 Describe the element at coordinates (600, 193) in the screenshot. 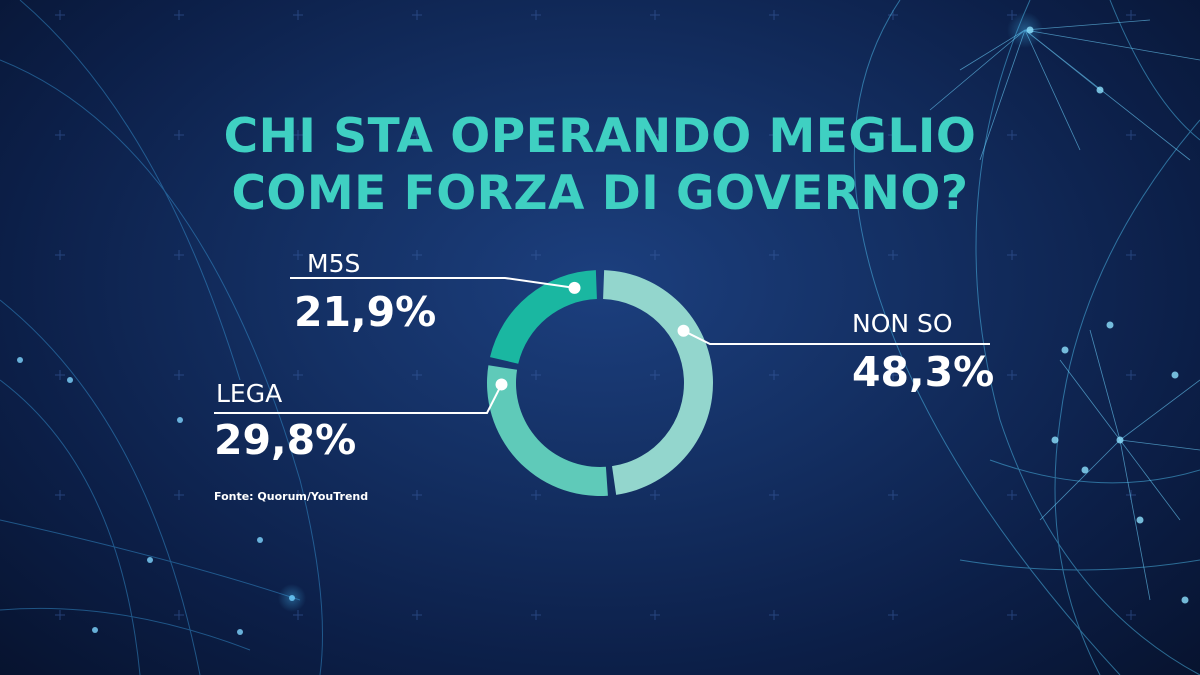

I see `title-line-2: COME FORZA DI GOVERNO?` at that location.